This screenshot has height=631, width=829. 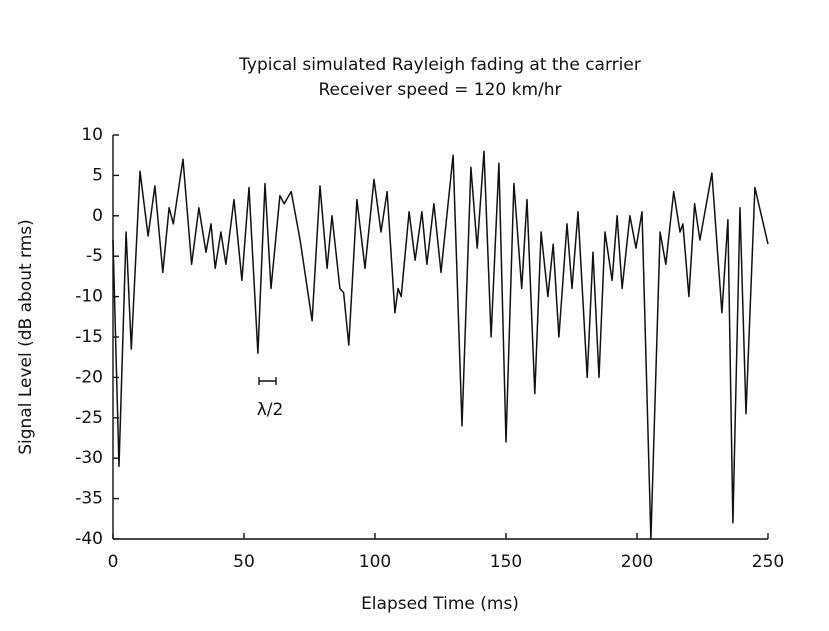 What do you see at coordinates (26, 337) in the screenshot?
I see `y-axis-label: Signal Level (dB about rms)` at bounding box center [26, 337].